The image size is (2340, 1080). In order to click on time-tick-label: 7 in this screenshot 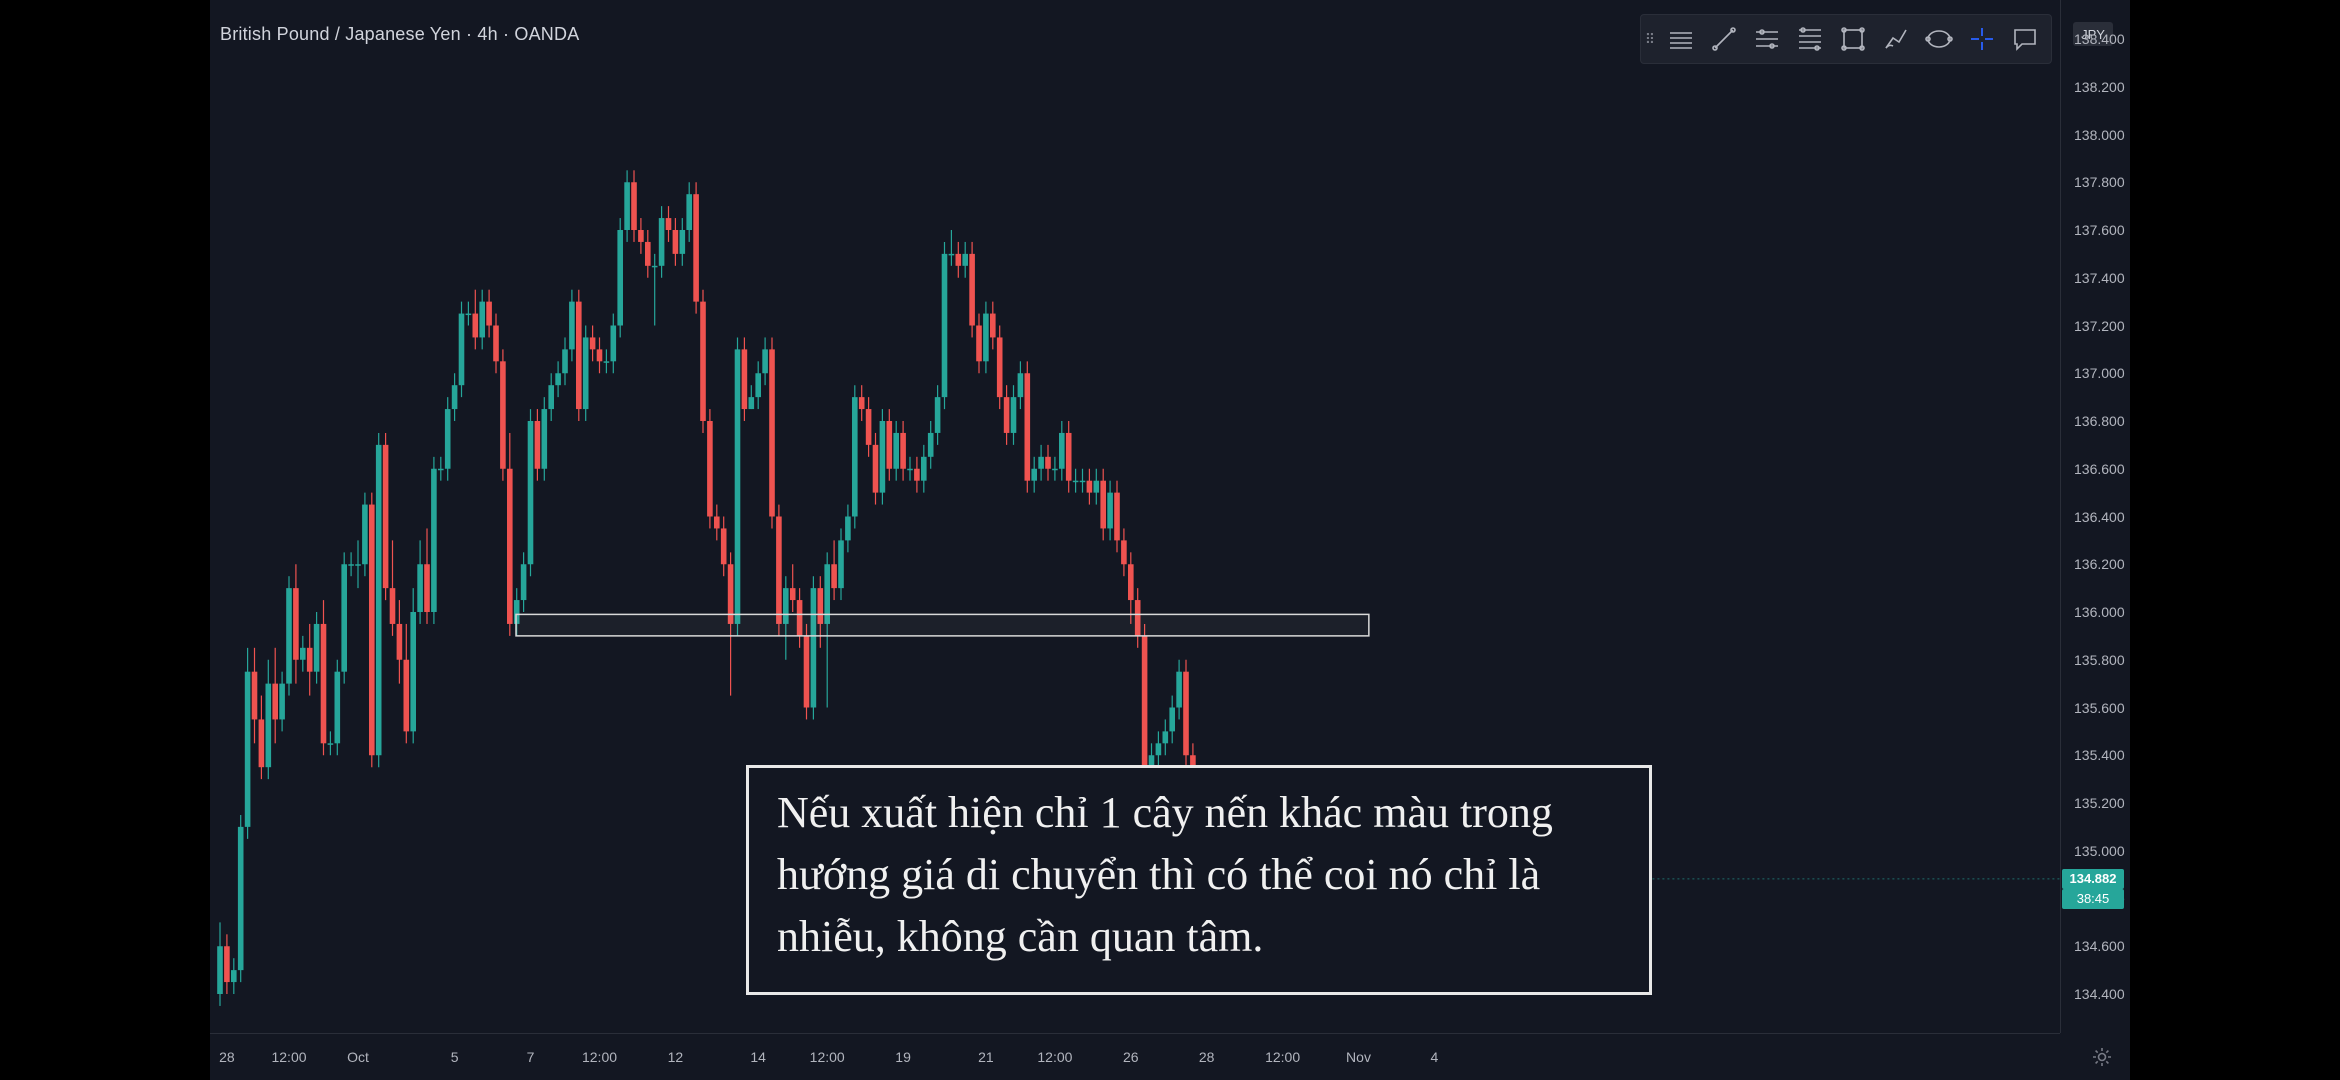, I will do `click(530, 1057)`.